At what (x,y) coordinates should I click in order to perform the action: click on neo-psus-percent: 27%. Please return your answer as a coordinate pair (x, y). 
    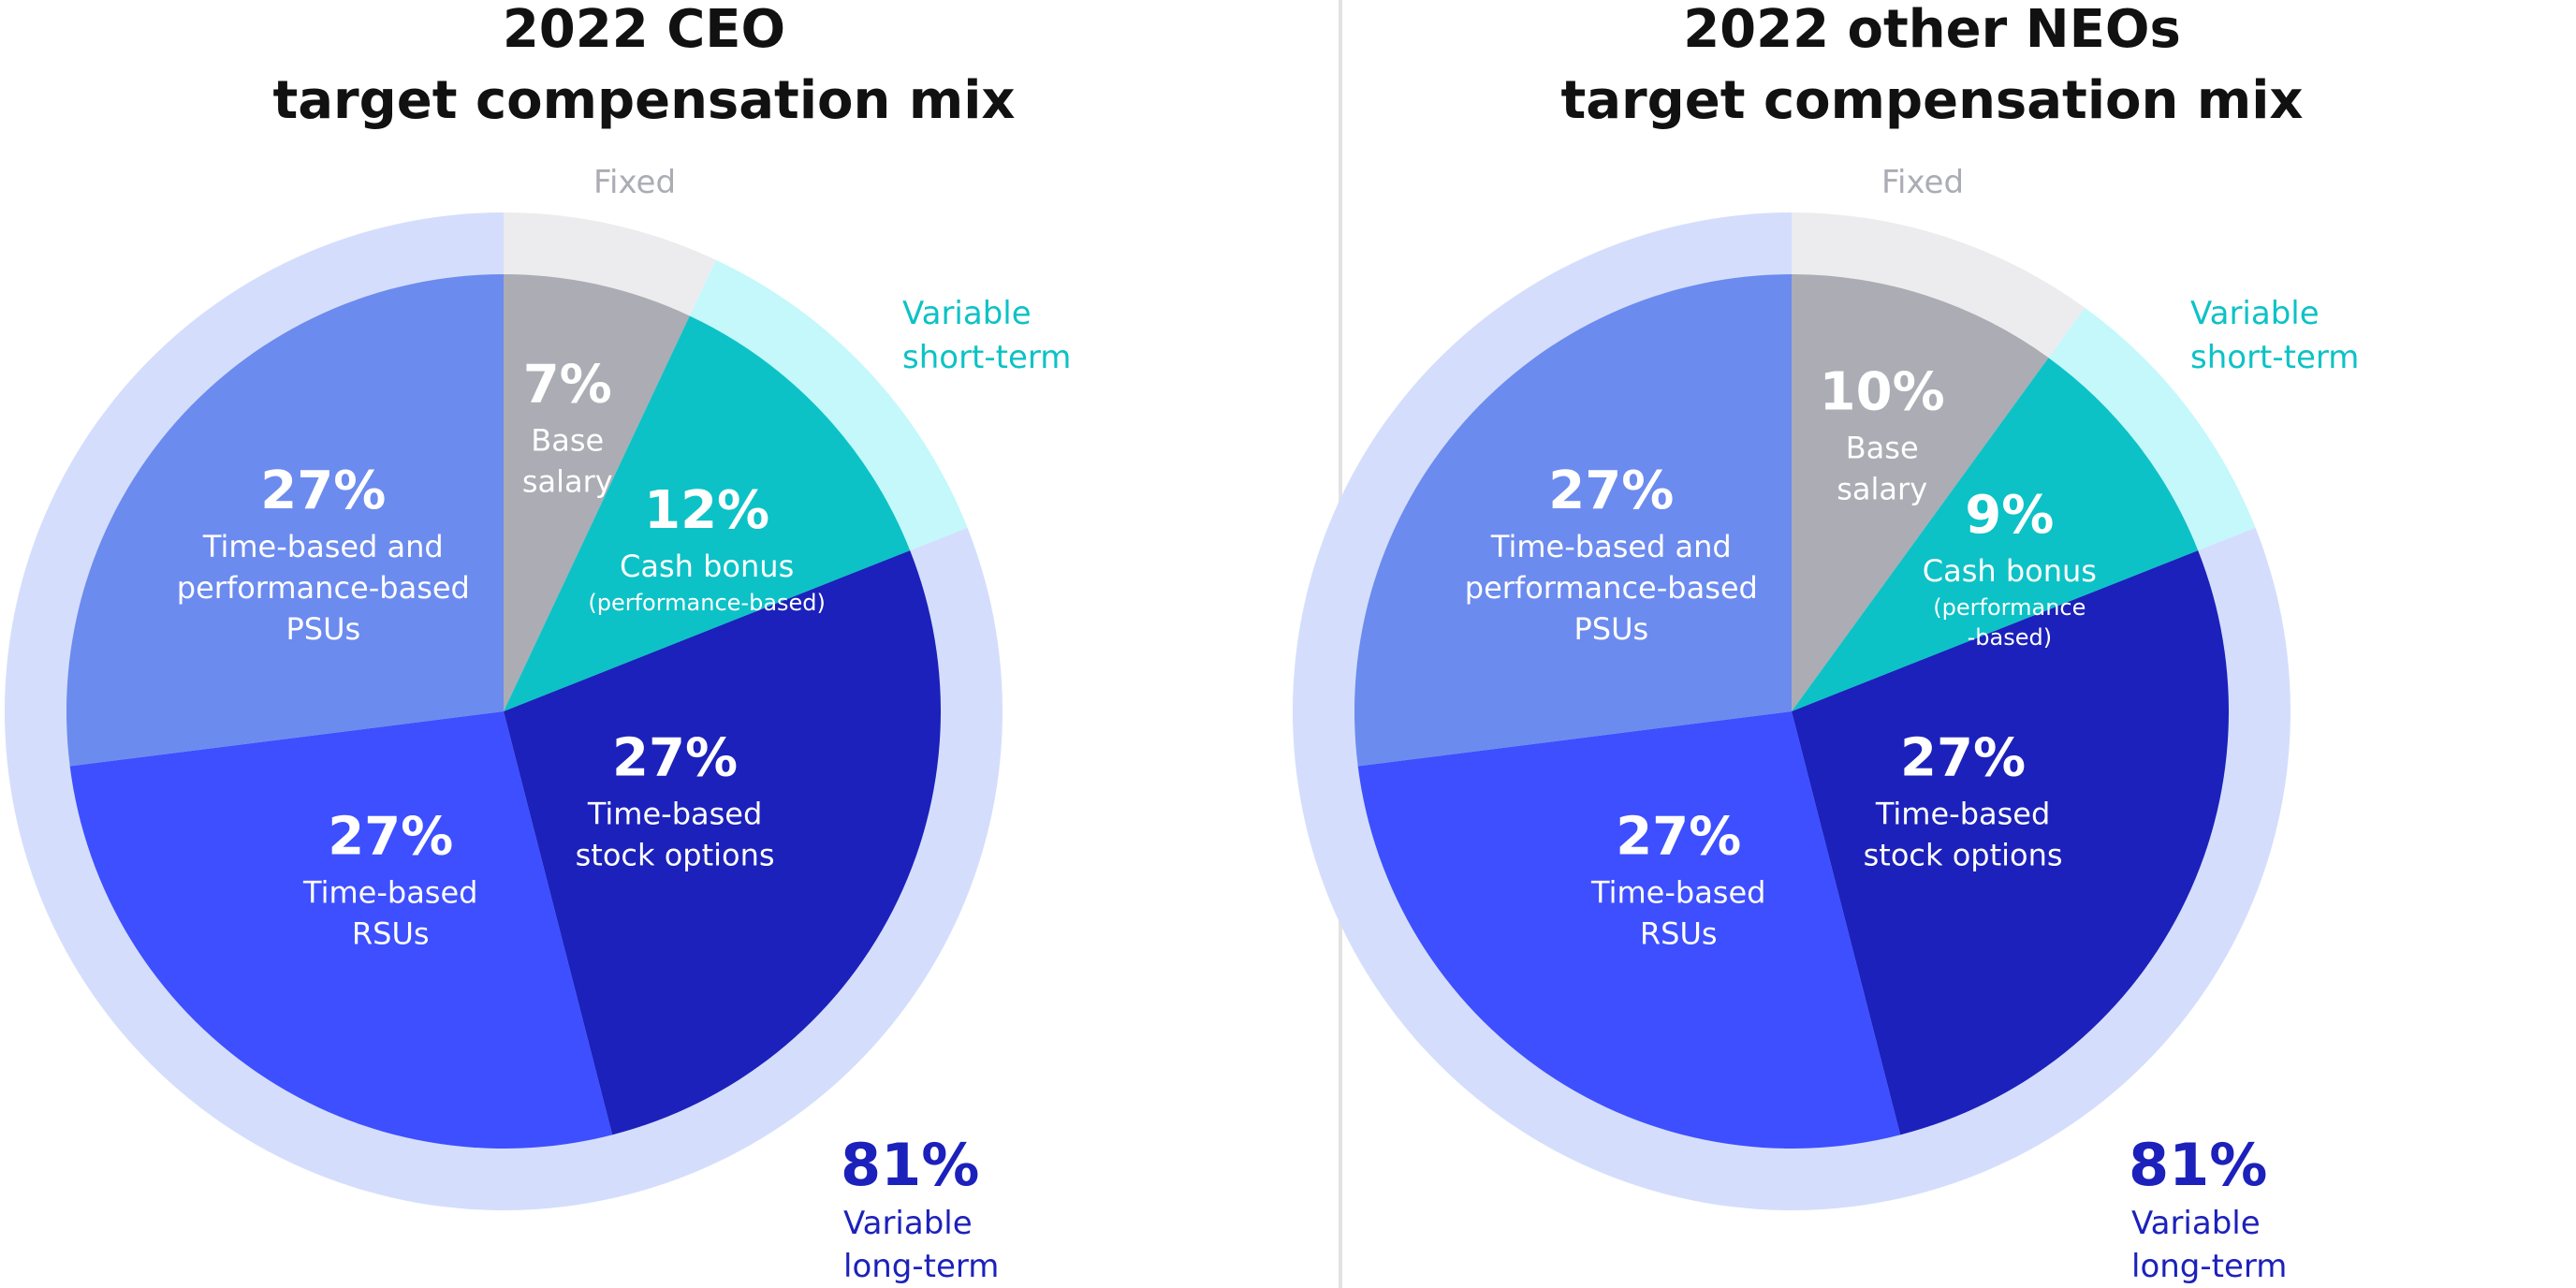
    Looking at the image, I should click on (1611, 491).